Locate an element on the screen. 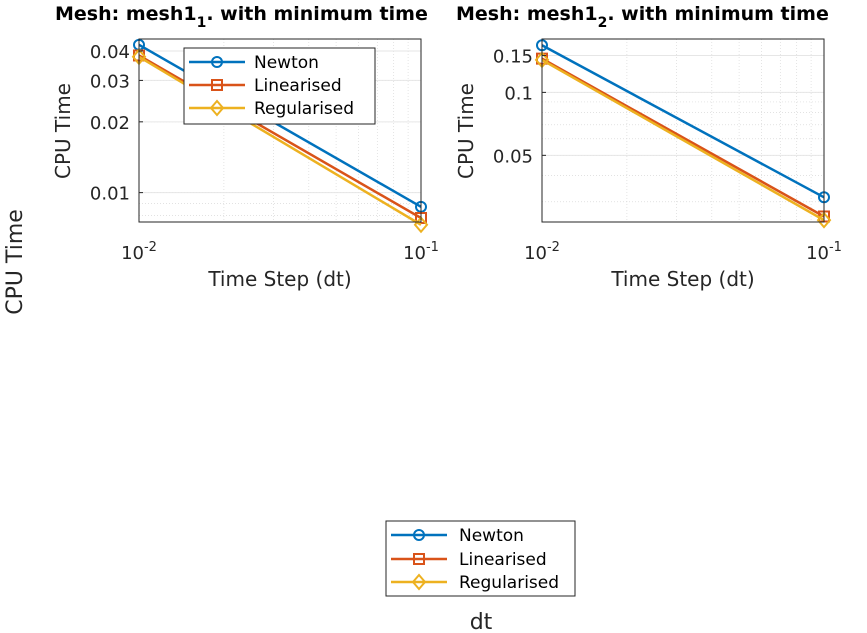  shared-legend-label-linearised: Linearised is located at coordinates (503, 560).